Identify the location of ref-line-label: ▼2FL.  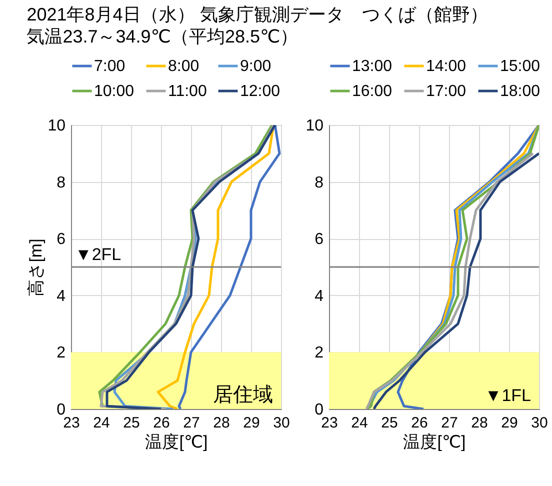
(98, 254).